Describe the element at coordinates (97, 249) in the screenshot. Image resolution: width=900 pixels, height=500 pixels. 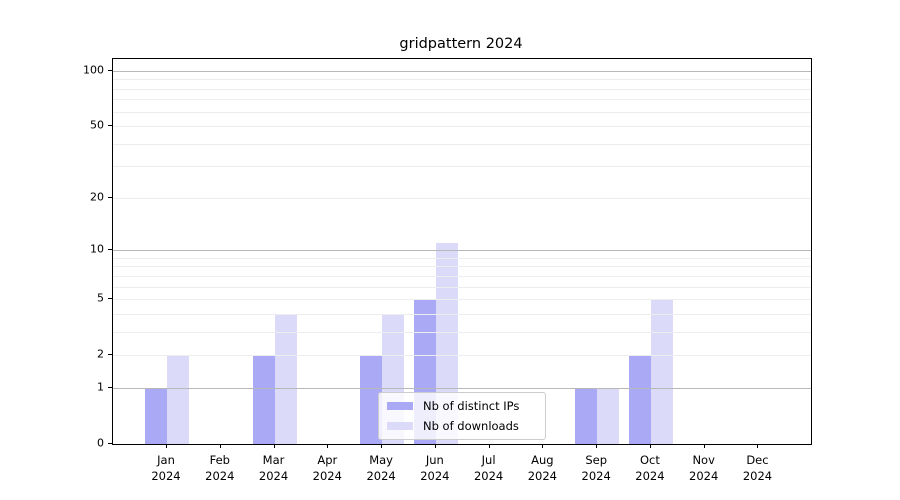
I see `y-tick-label: 10` at that location.